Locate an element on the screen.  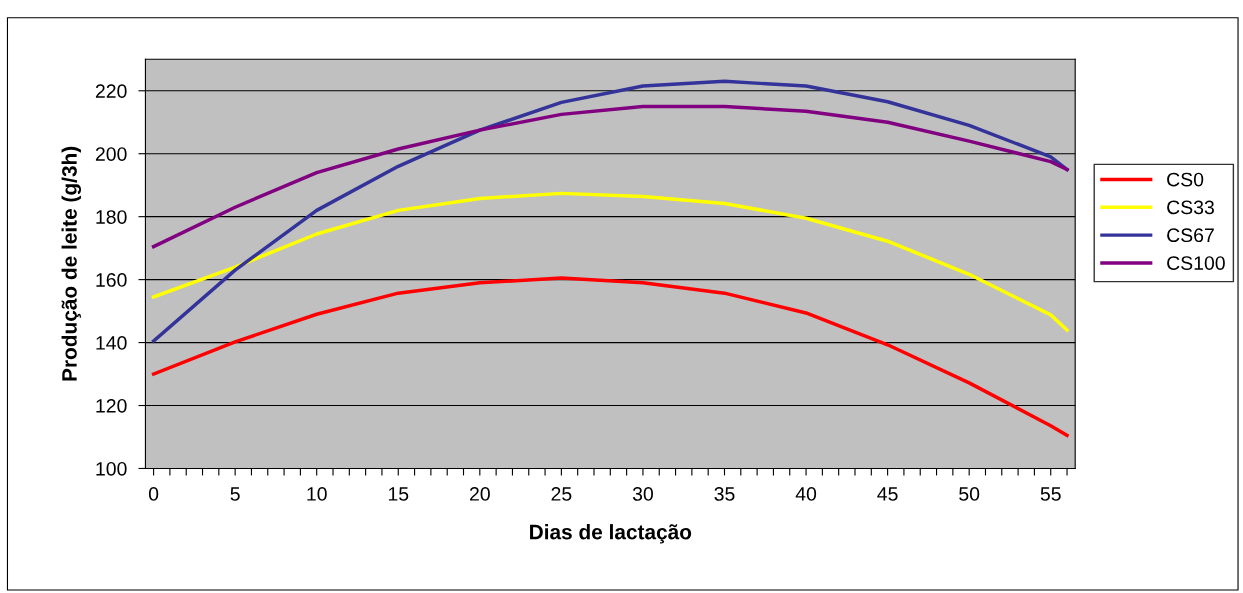
x-tick-label: 55 is located at coordinates (1050, 494).